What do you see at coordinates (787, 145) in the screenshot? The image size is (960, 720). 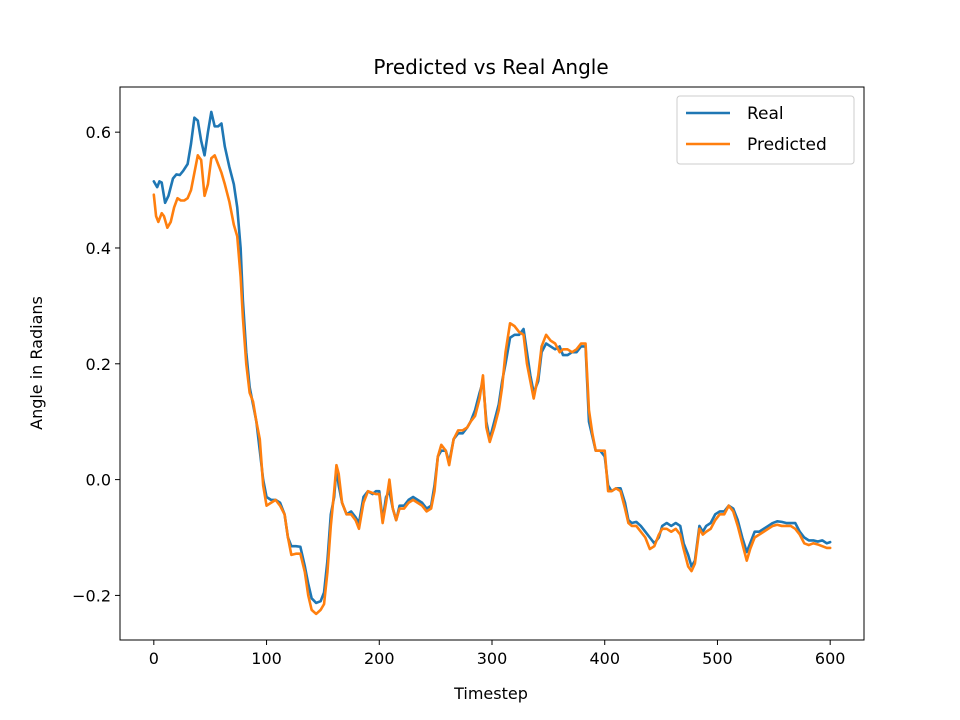 I see `legend-label-predicted: Predicted` at bounding box center [787, 145].